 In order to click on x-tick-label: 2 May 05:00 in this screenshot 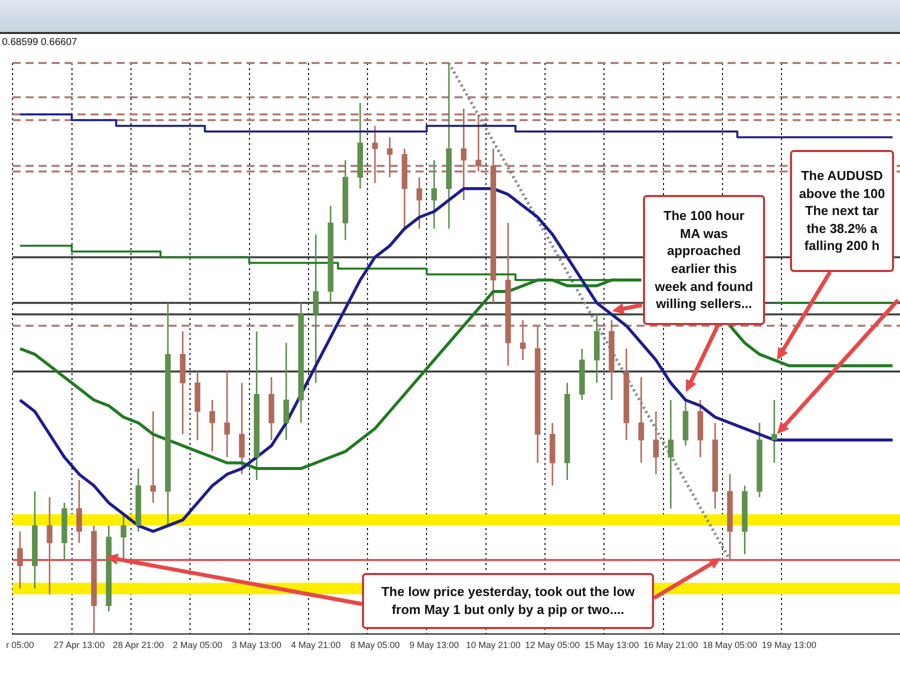, I will do `click(197, 645)`.